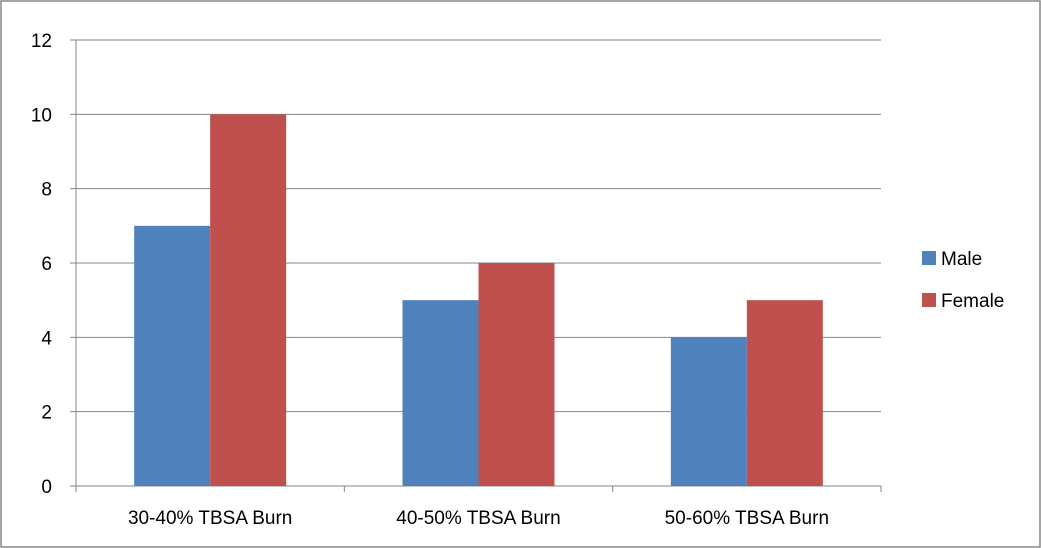  I want to click on x-tick-label: 50-60% TBSA Burn, so click(747, 518).